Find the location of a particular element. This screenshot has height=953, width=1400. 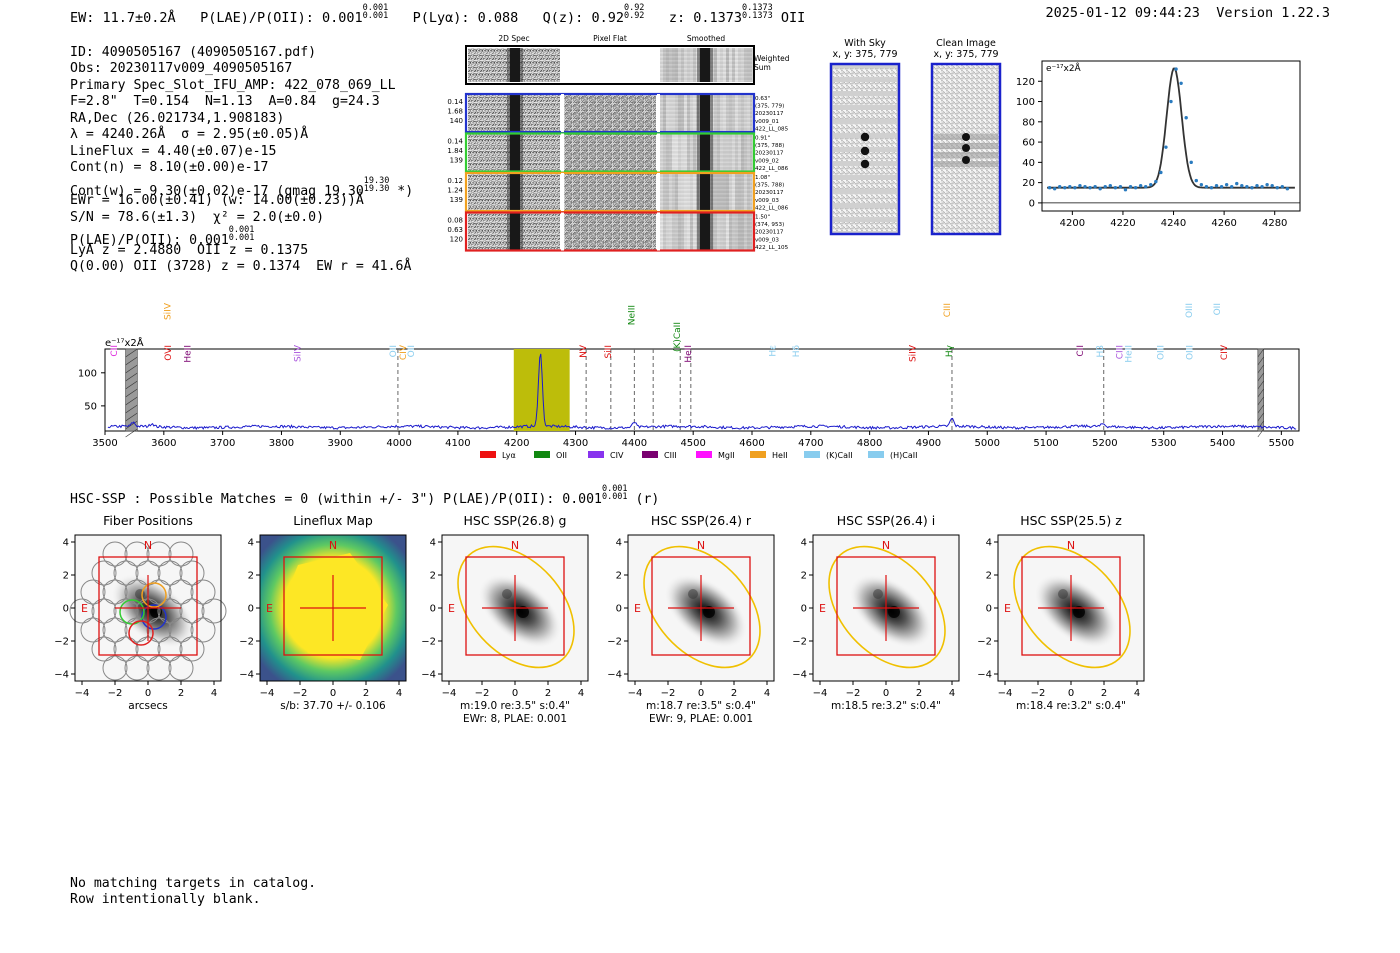

with-sky-title: With Sky is located at coordinates (865, 43).